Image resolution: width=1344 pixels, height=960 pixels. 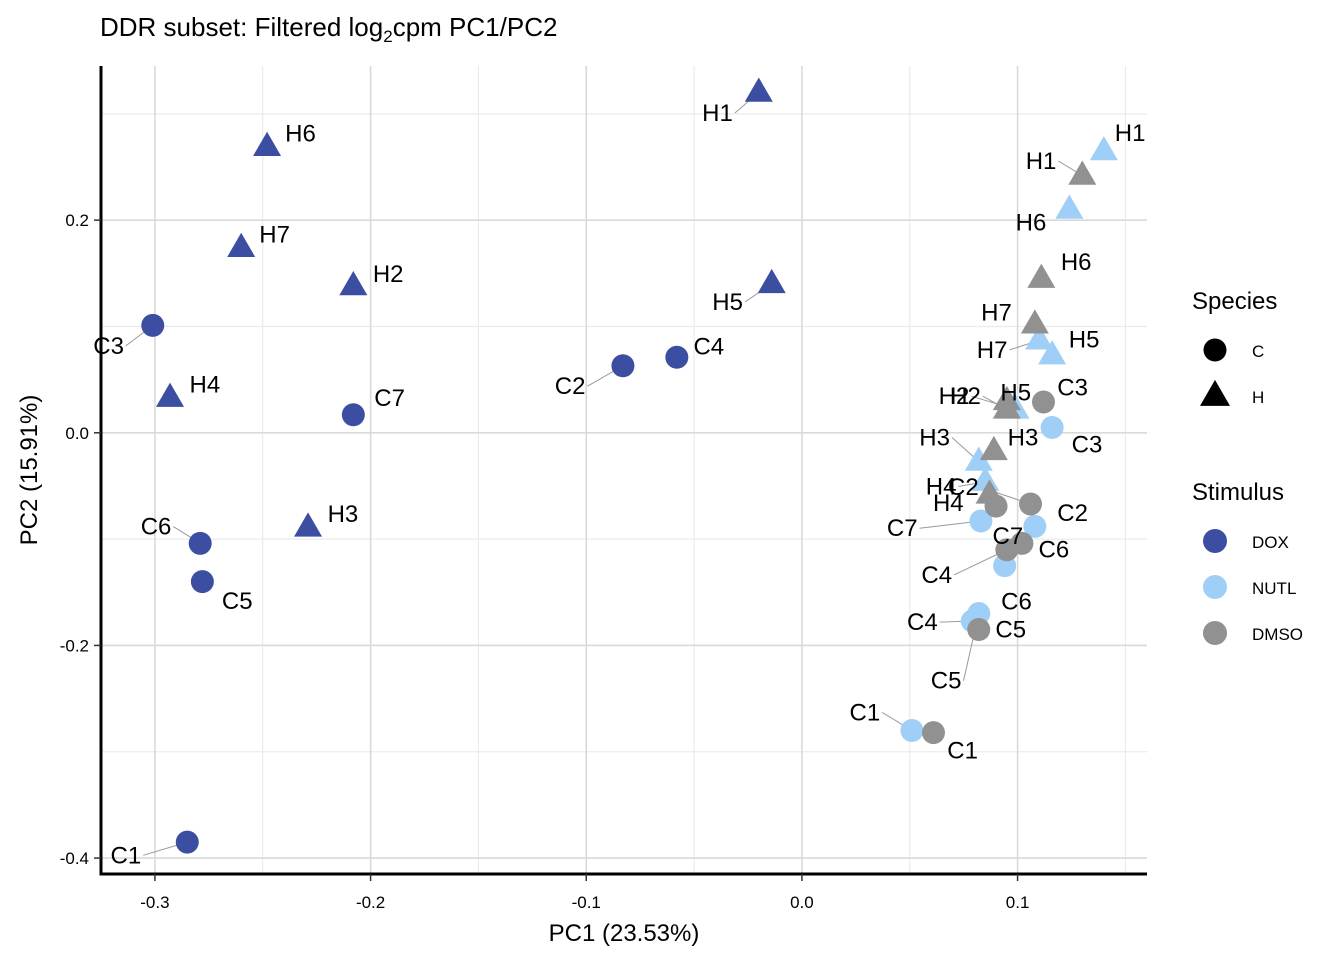 What do you see at coordinates (1277, 634) in the screenshot?
I see `legend-stimulus-dmso-label: DMSO` at bounding box center [1277, 634].